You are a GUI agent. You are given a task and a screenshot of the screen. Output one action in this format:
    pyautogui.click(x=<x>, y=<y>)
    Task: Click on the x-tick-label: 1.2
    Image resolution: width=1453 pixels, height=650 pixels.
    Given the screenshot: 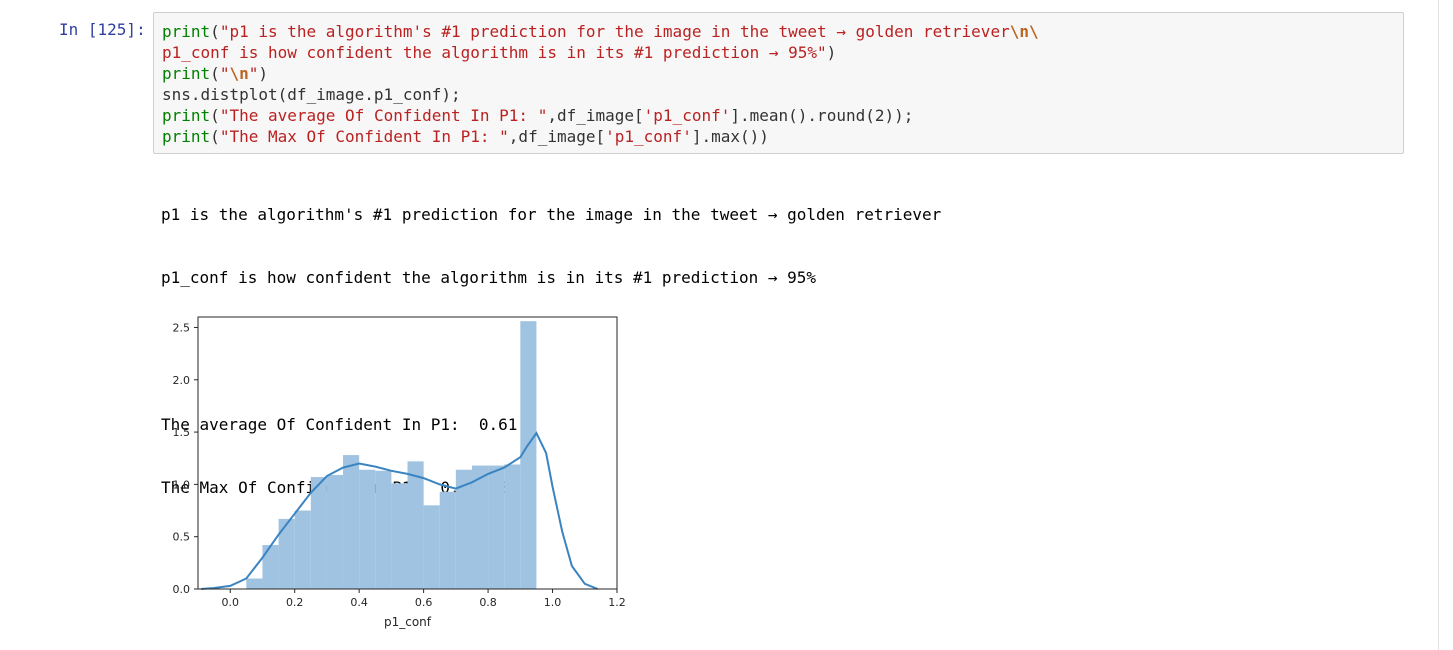 What is the action you would take?
    pyautogui.click(x=617, y=602)
    